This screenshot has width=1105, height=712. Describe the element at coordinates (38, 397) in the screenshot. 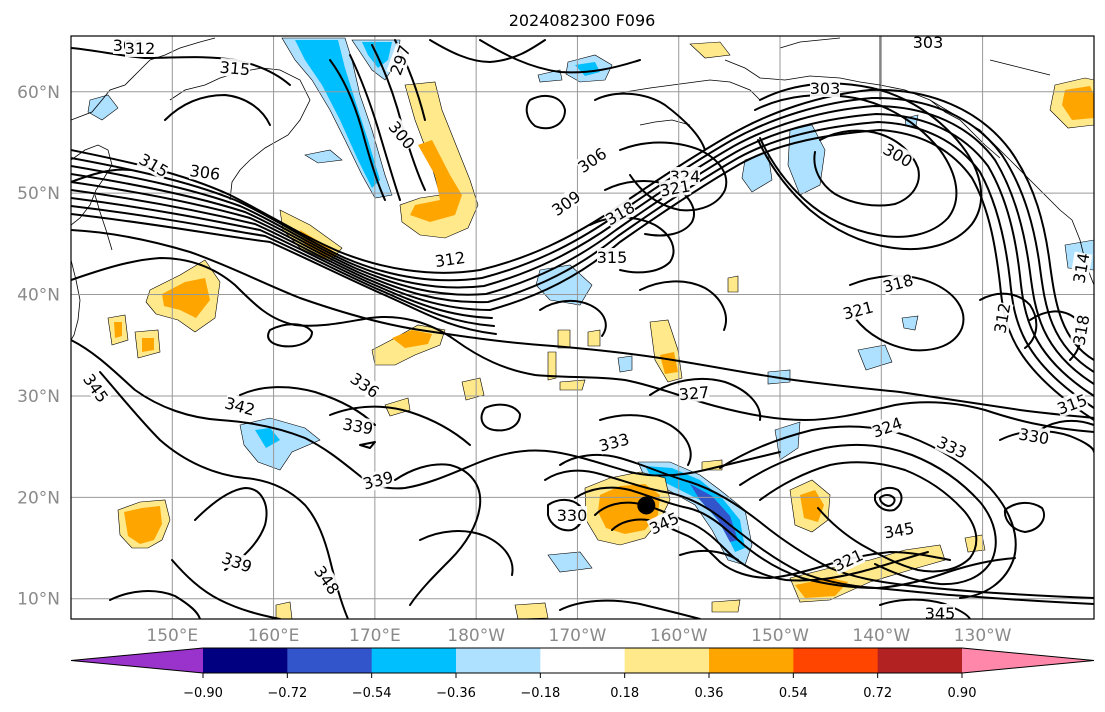

I see `latitude-tick-label: 30°N` at that location.